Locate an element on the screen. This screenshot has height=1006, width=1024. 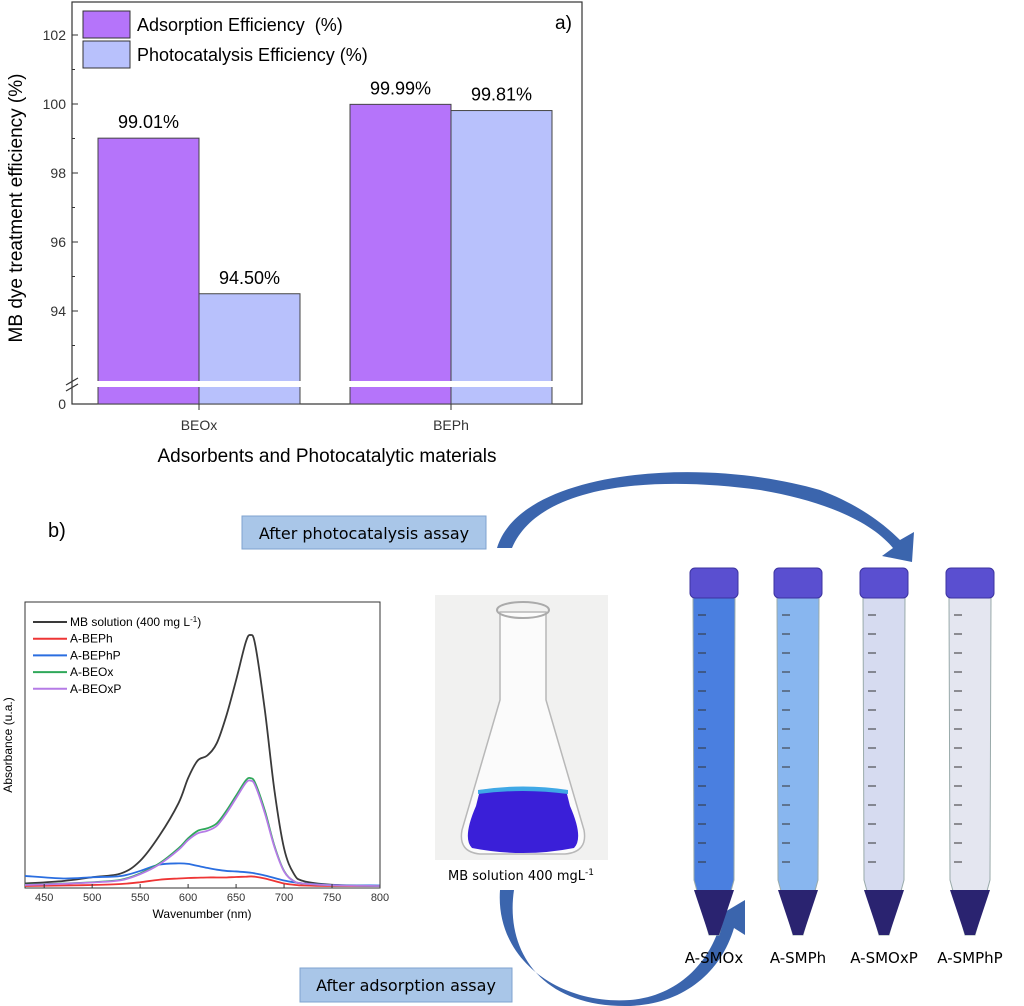
legend-name: MB solution (400 mg L is located at coordinates (130, 622).